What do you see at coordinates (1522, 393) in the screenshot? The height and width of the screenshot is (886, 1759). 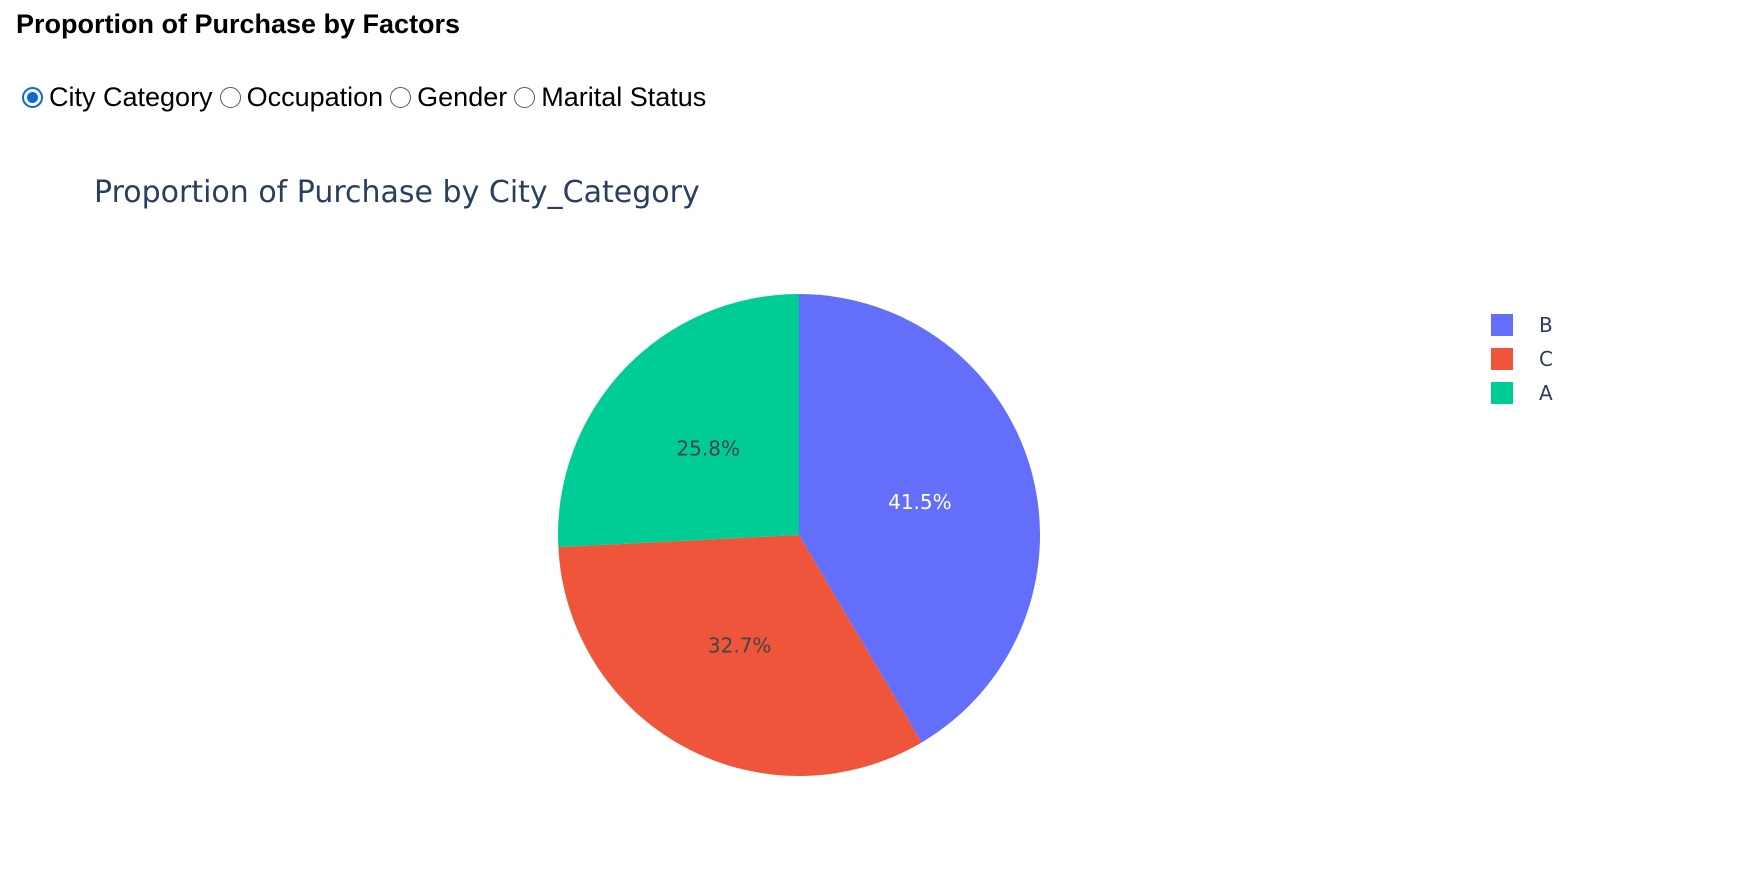 I see `legend-item-a: A` at bounding box center [1522, 393].